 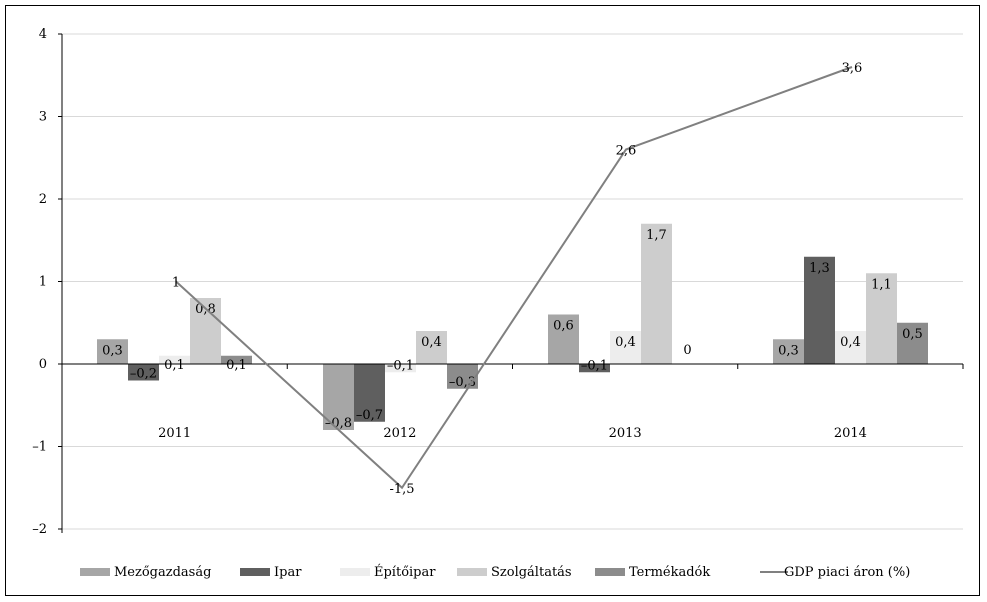 What do you see at coordinates (850, 433) in the screenshot?
I see `x-tick-label: 2014` at bounding box center [850, 433].